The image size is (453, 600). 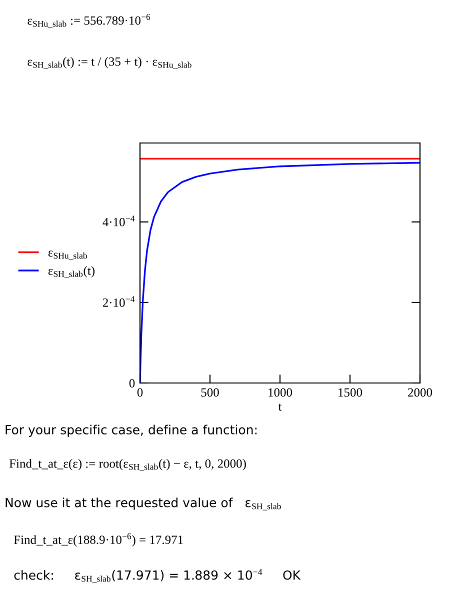 I want to click on y-tick-label: 2·10$^{−4}$, so click(x=118, y=301).